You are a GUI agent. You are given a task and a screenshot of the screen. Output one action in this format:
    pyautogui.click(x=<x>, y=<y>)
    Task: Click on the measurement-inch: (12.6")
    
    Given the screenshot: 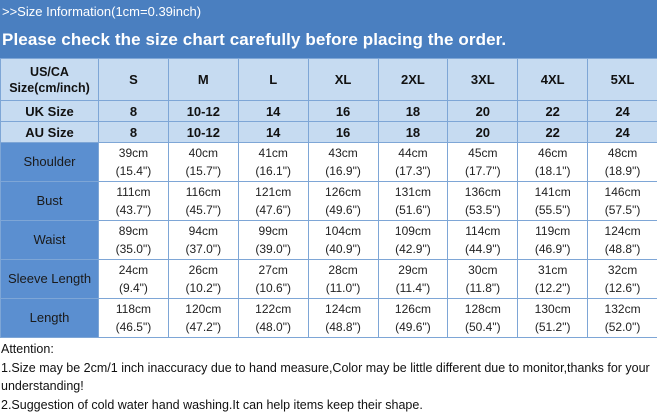 What is the action you would take?
    pyautogui.click(x=622, y=288)
    